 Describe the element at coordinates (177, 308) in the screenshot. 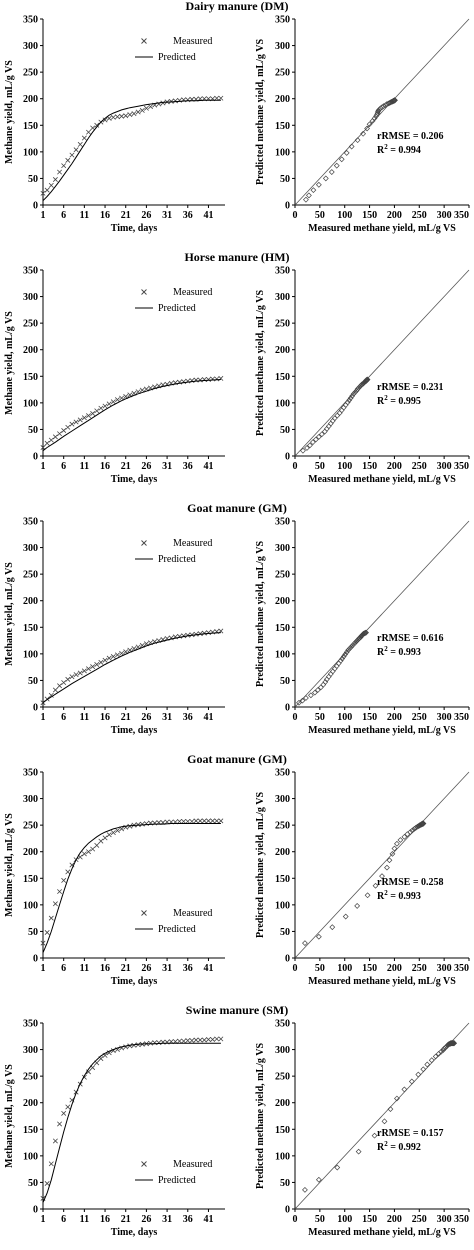

I see `legend-label-predicted: Predicted` at that location.